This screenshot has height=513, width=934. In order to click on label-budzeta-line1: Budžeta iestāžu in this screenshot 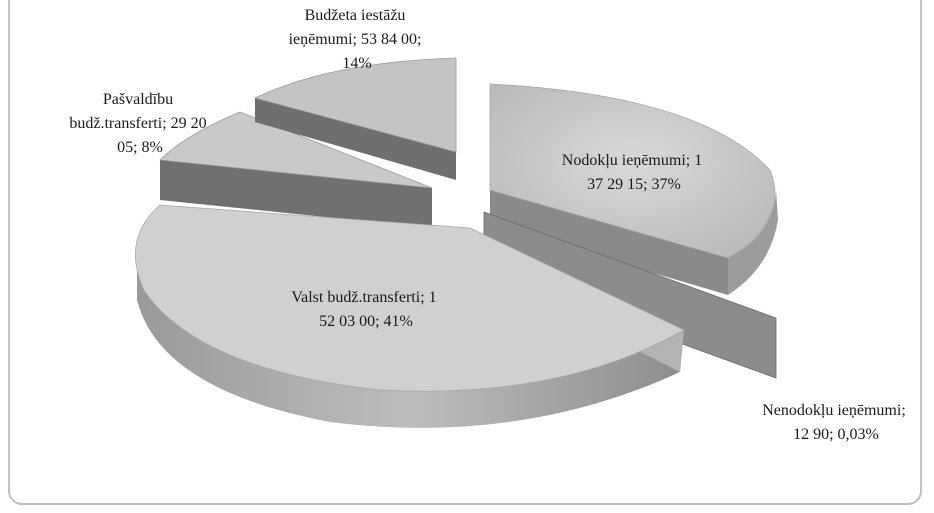, I will do `click(355, 15)`.